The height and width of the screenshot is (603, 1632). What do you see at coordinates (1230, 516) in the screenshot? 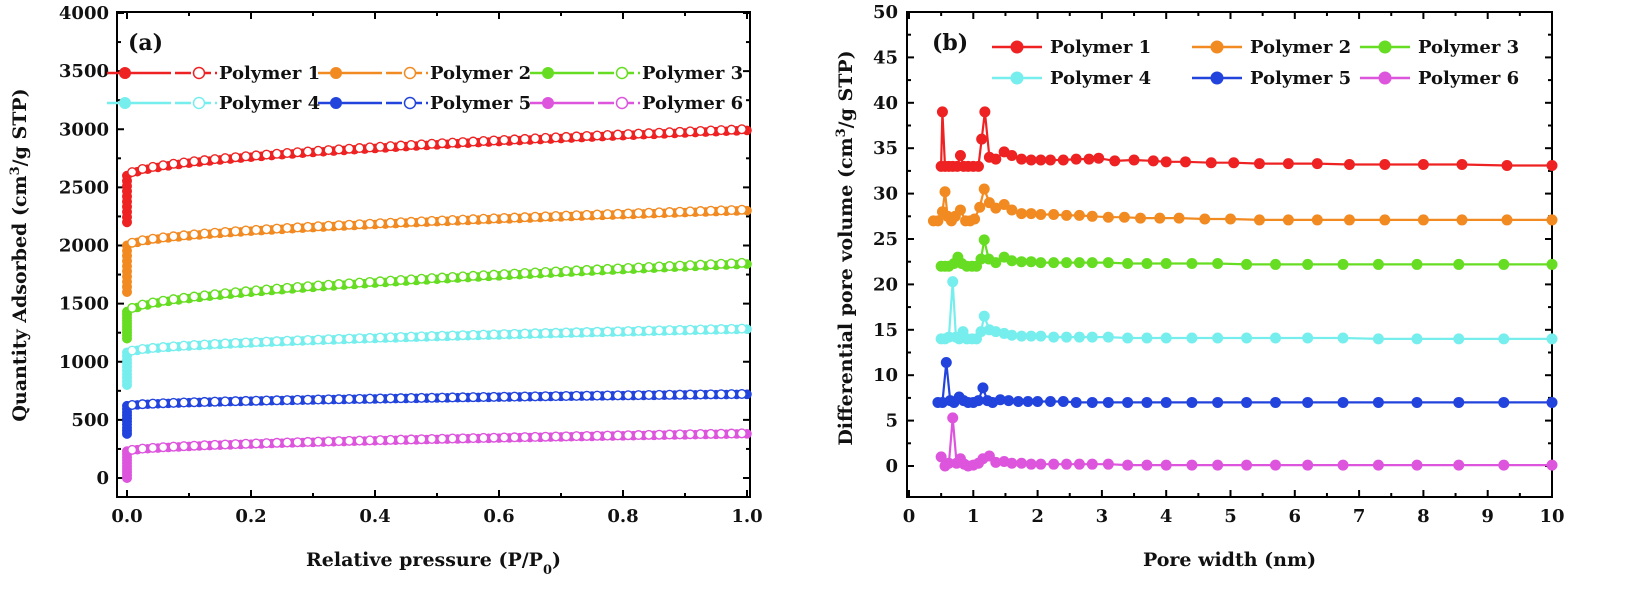
I see `x-tick-label-b: 5` at bounding box center [1230, 516].